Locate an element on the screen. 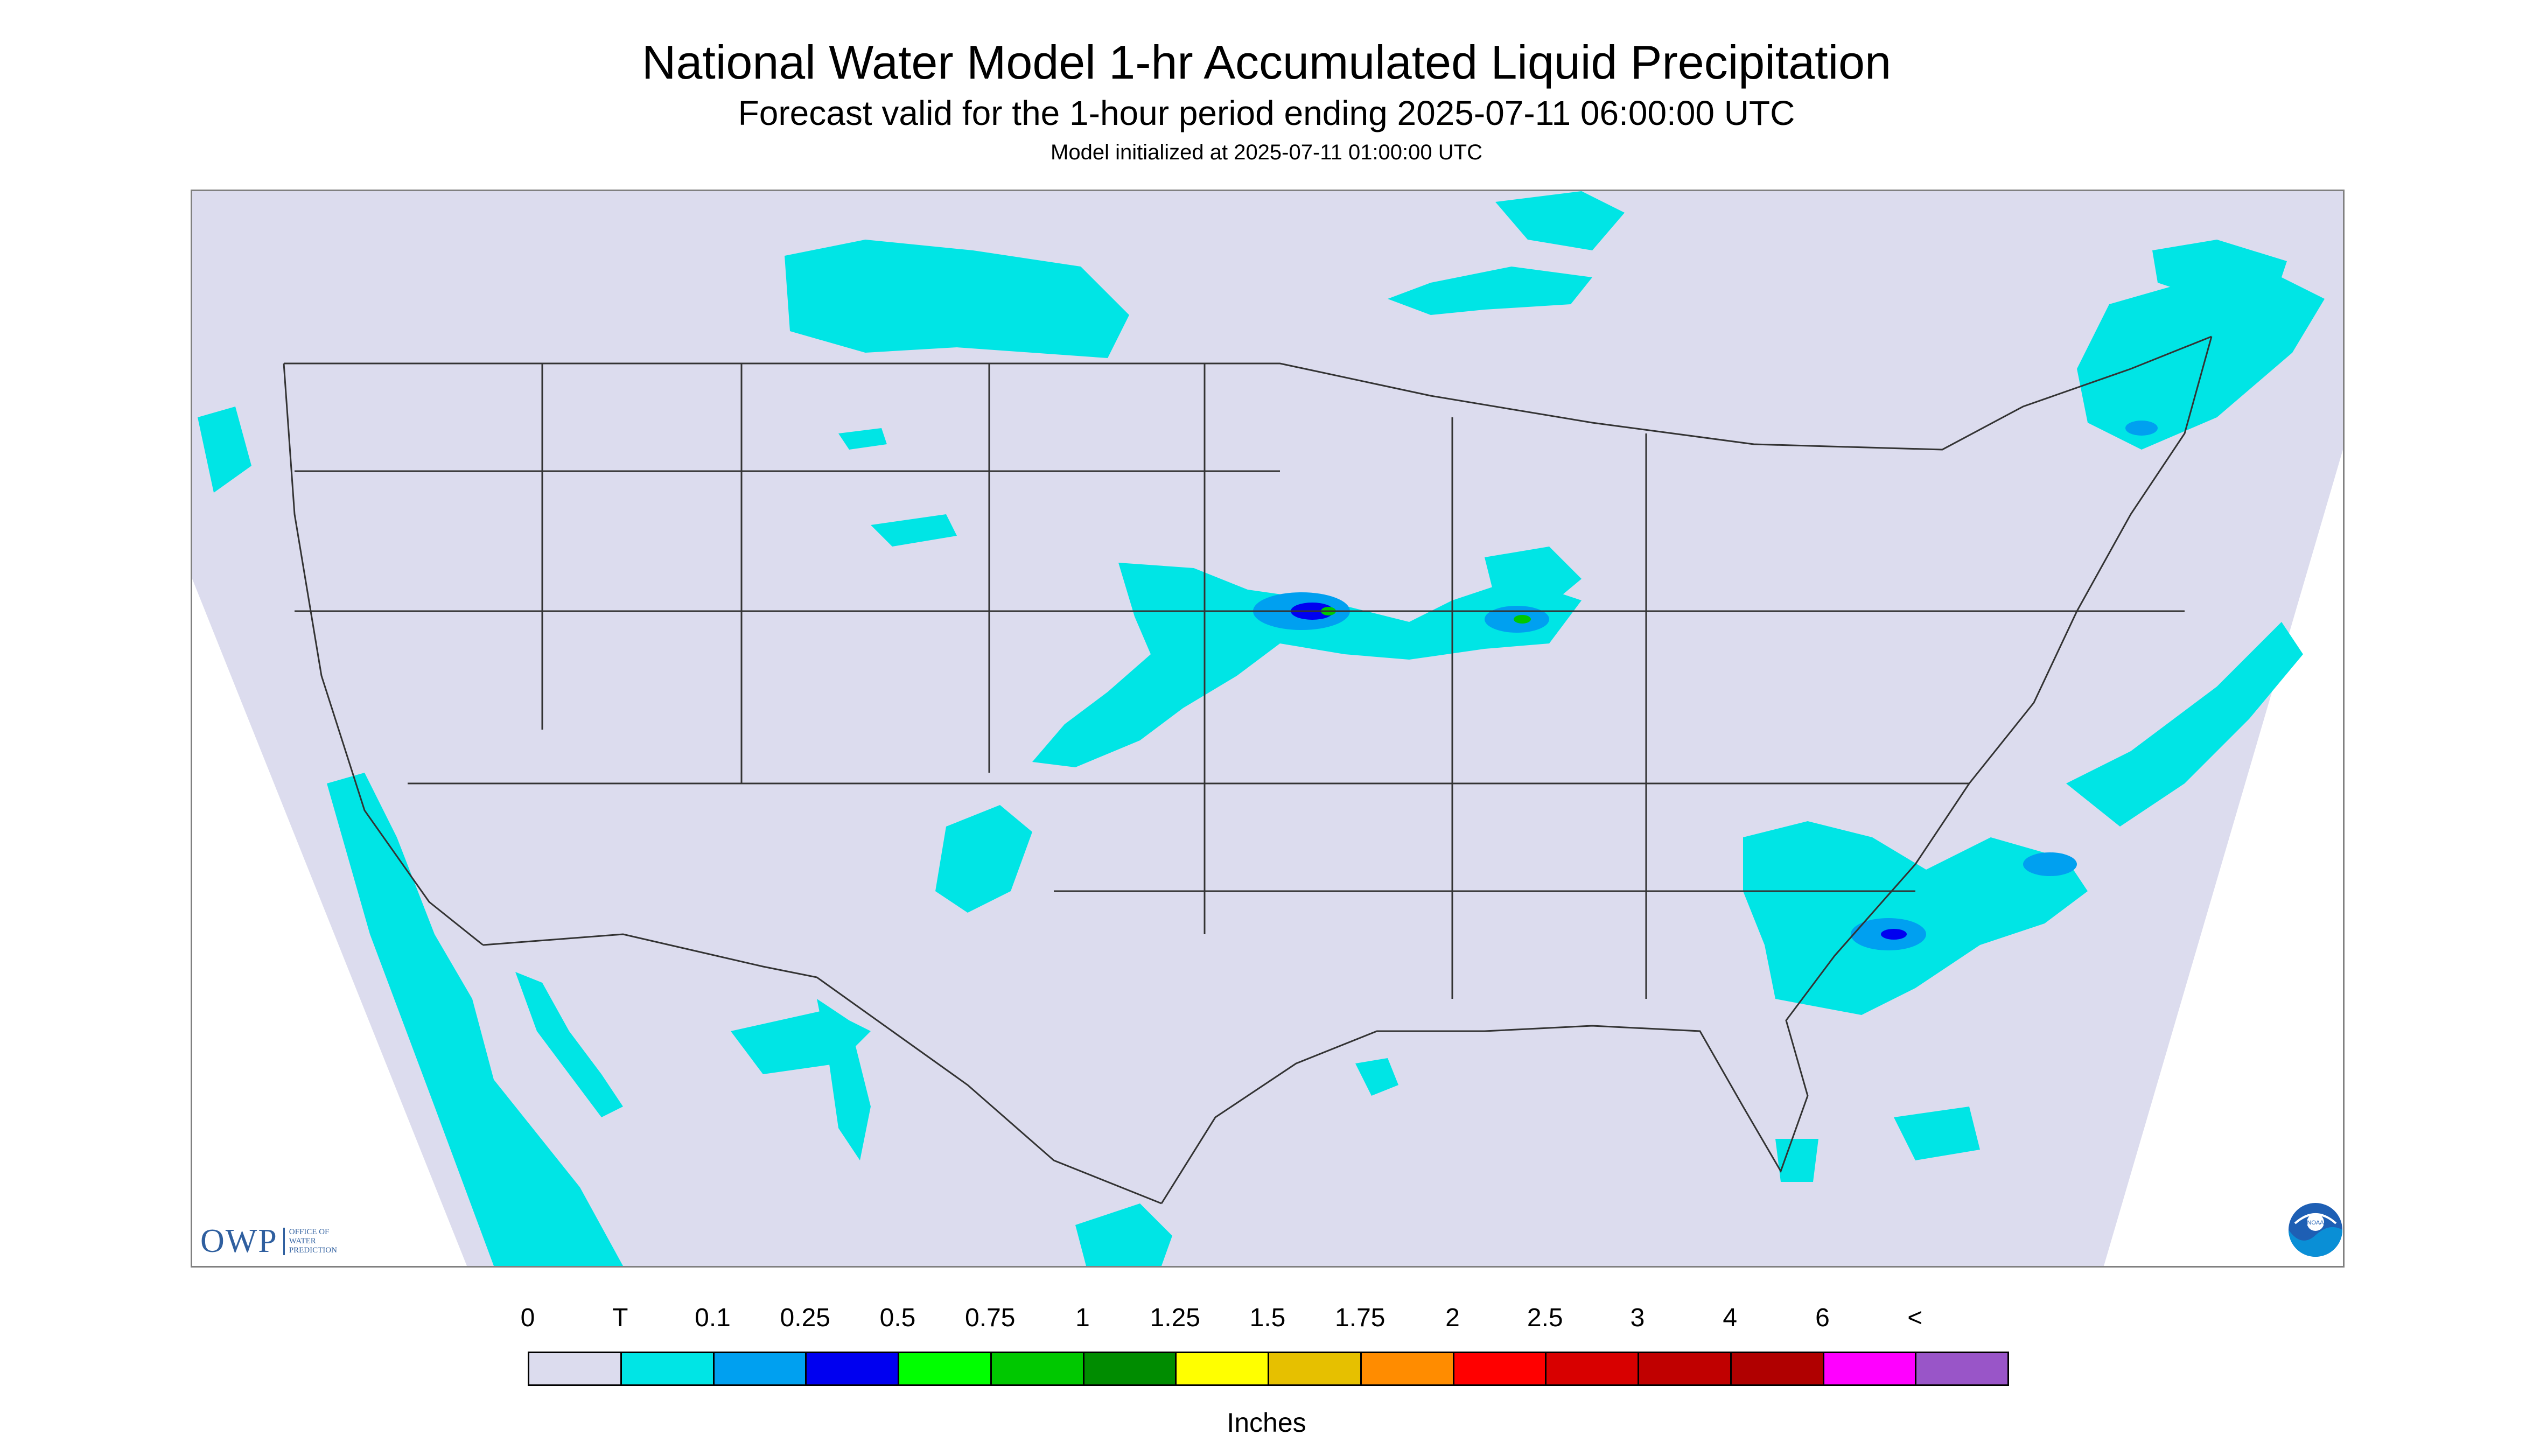  precip-area-canada-west is located at coordinates (957, 299).